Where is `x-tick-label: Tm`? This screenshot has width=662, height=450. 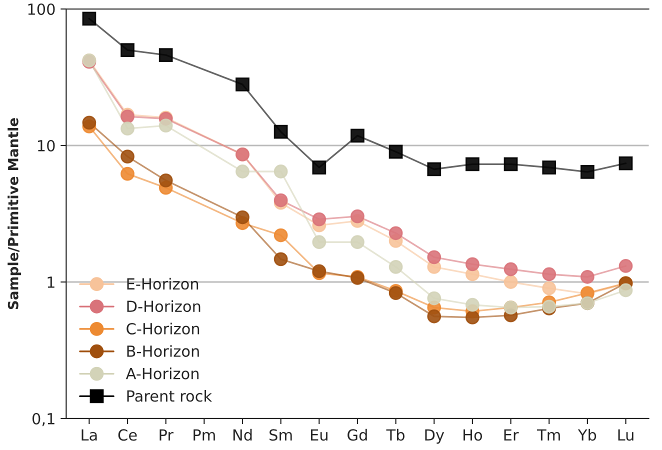
x-tick-label: Tm is located at coordinates (548, 435).